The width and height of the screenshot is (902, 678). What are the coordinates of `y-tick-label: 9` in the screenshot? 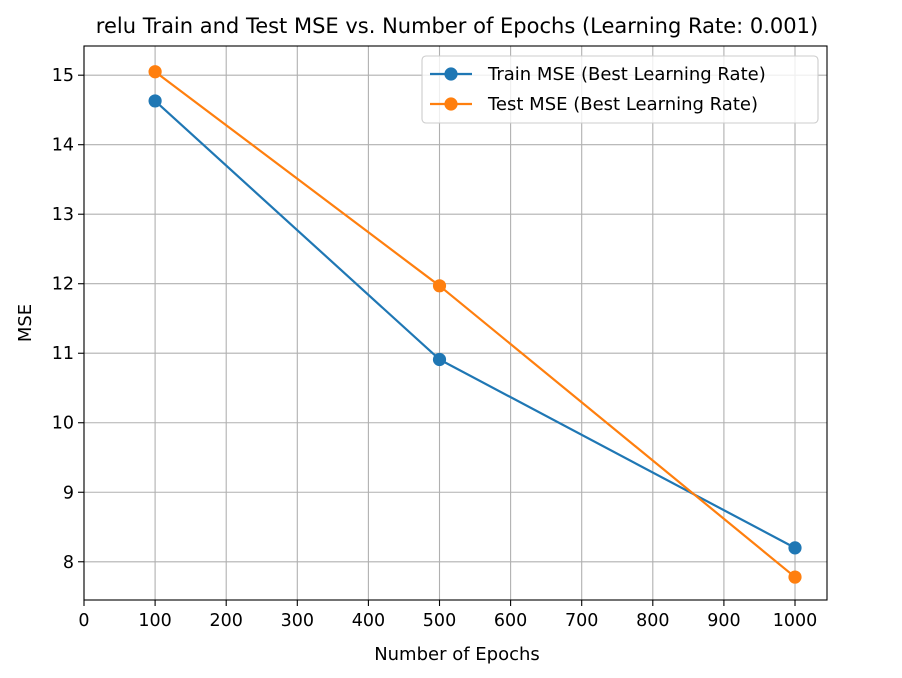 It's located at (68, 493).